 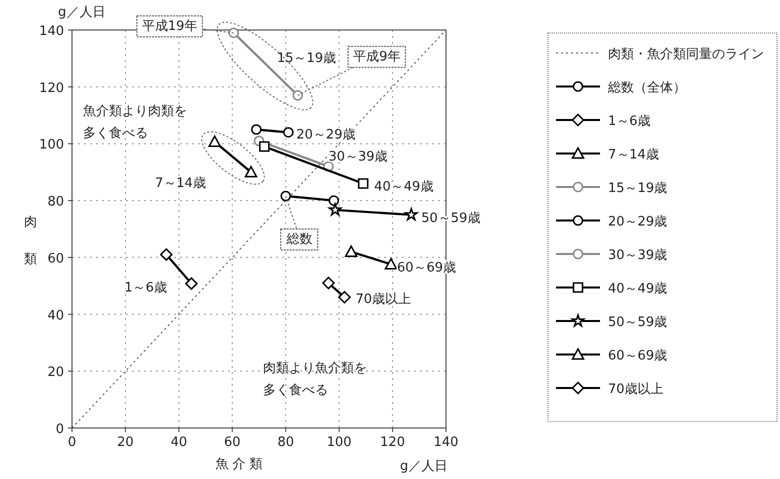 I want to click on y-tick-label: 100, so click(x=51, y=145).